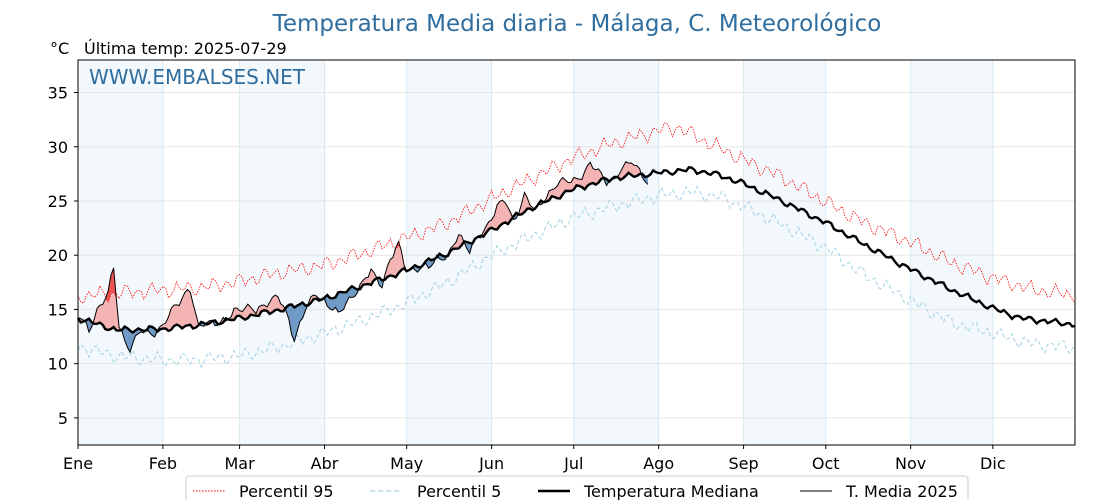  I want to click on y-tick-label: 5, so click(63, 418).